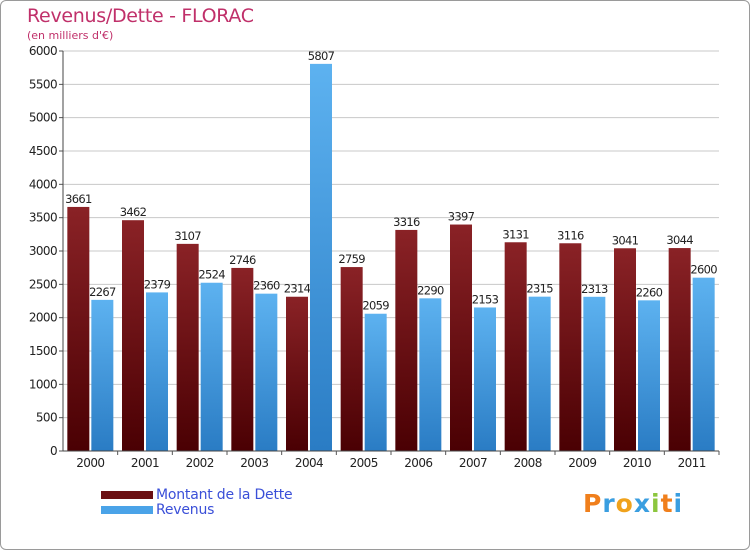  What do you see at coordinates (582, 463) in the screenshot?
I see `x-tick-label: 2009` at bounding box center [582, 463].